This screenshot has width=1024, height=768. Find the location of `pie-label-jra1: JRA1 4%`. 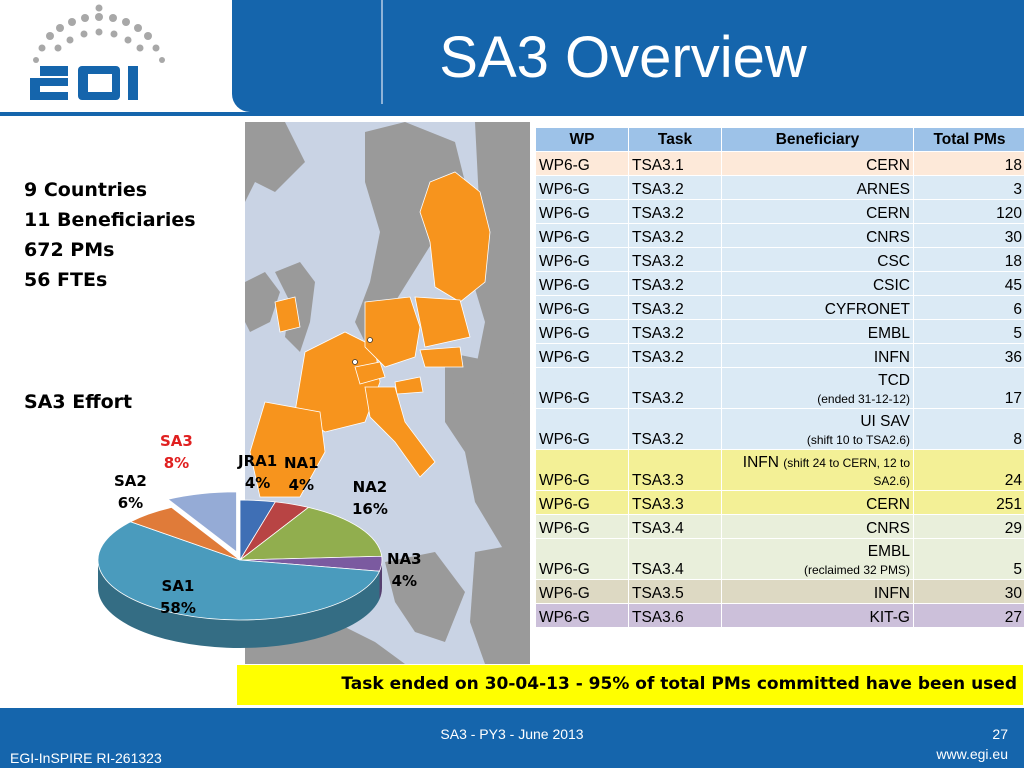

pie-label-jra1: JRA1 4% is located at coordinates (258, 472).